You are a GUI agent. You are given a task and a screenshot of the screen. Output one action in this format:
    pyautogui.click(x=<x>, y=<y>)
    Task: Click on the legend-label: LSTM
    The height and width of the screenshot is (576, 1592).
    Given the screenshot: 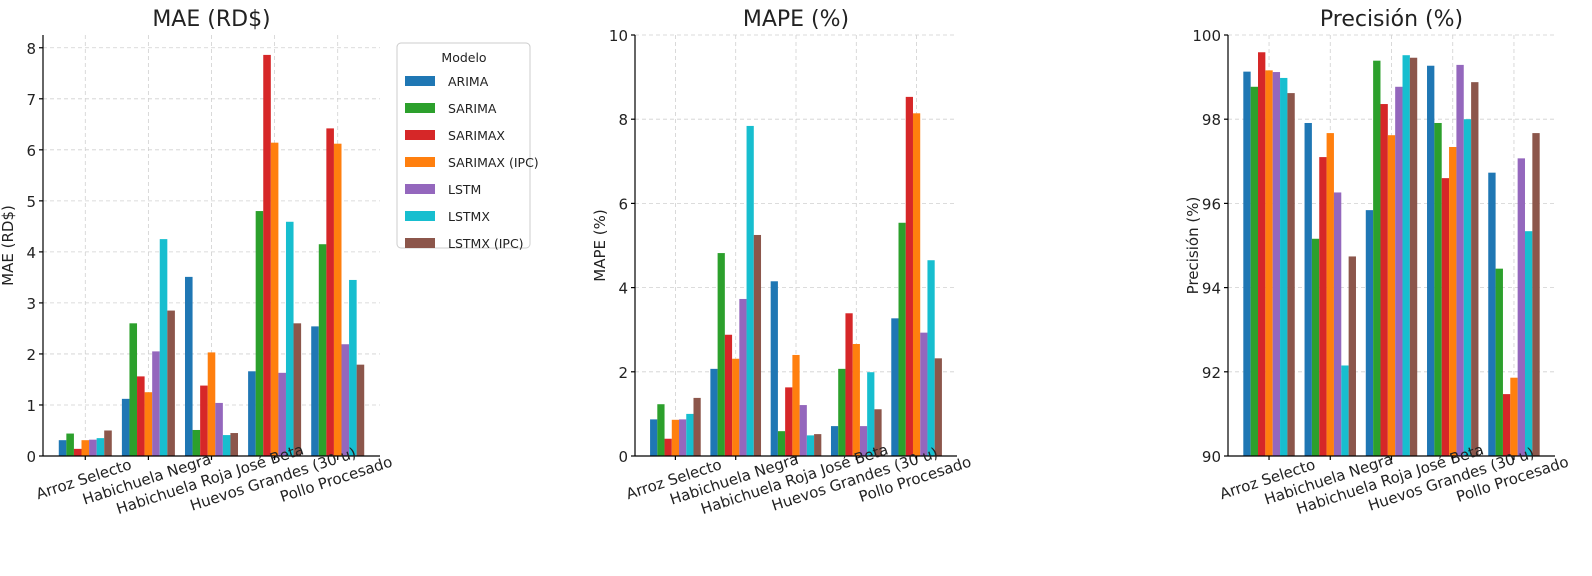 What is the action you would take?
    pyautogui.click(x=464, y=189)
    